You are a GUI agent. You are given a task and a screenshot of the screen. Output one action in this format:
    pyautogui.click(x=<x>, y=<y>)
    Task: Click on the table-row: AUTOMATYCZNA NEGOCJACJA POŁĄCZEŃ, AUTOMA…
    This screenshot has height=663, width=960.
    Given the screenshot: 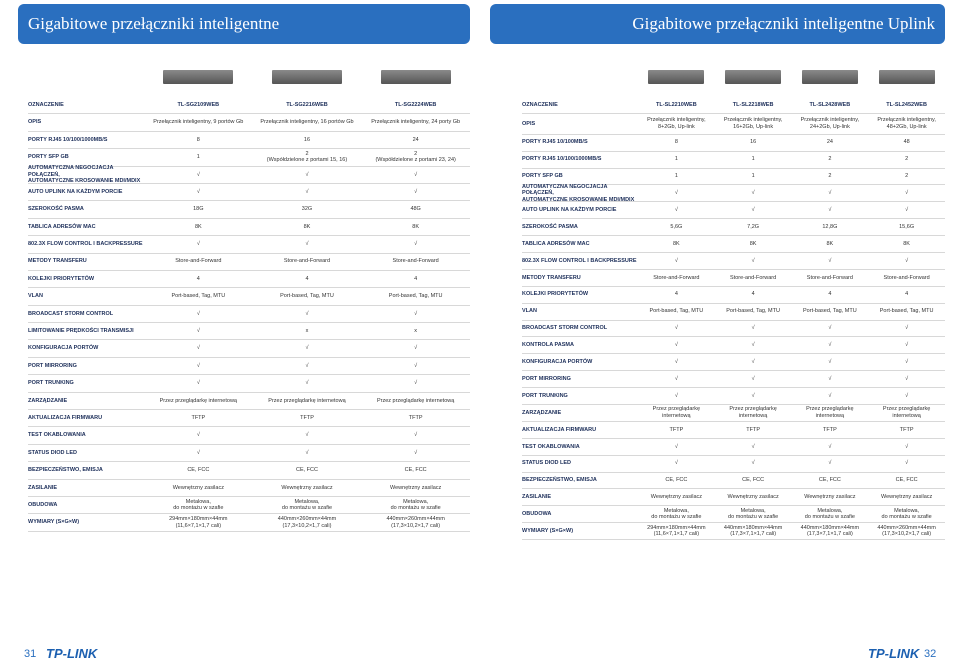 What is the action you would take?
    pyautogui.click(x=249, y=174)
    